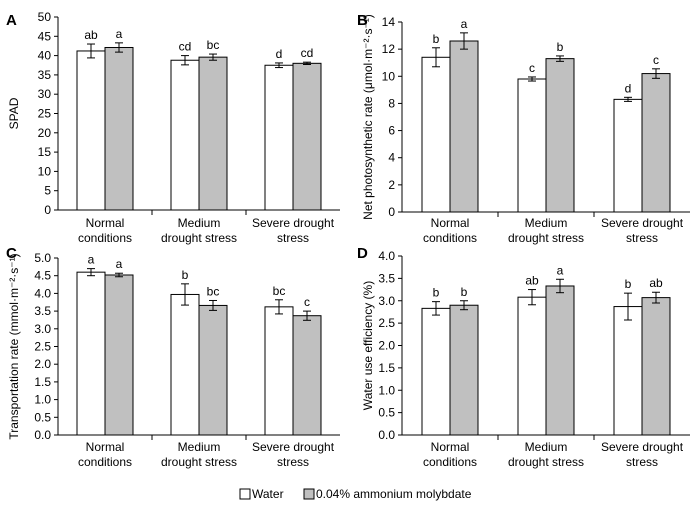  I want to click on y-tick-label: 1.0, so click(386, 390).